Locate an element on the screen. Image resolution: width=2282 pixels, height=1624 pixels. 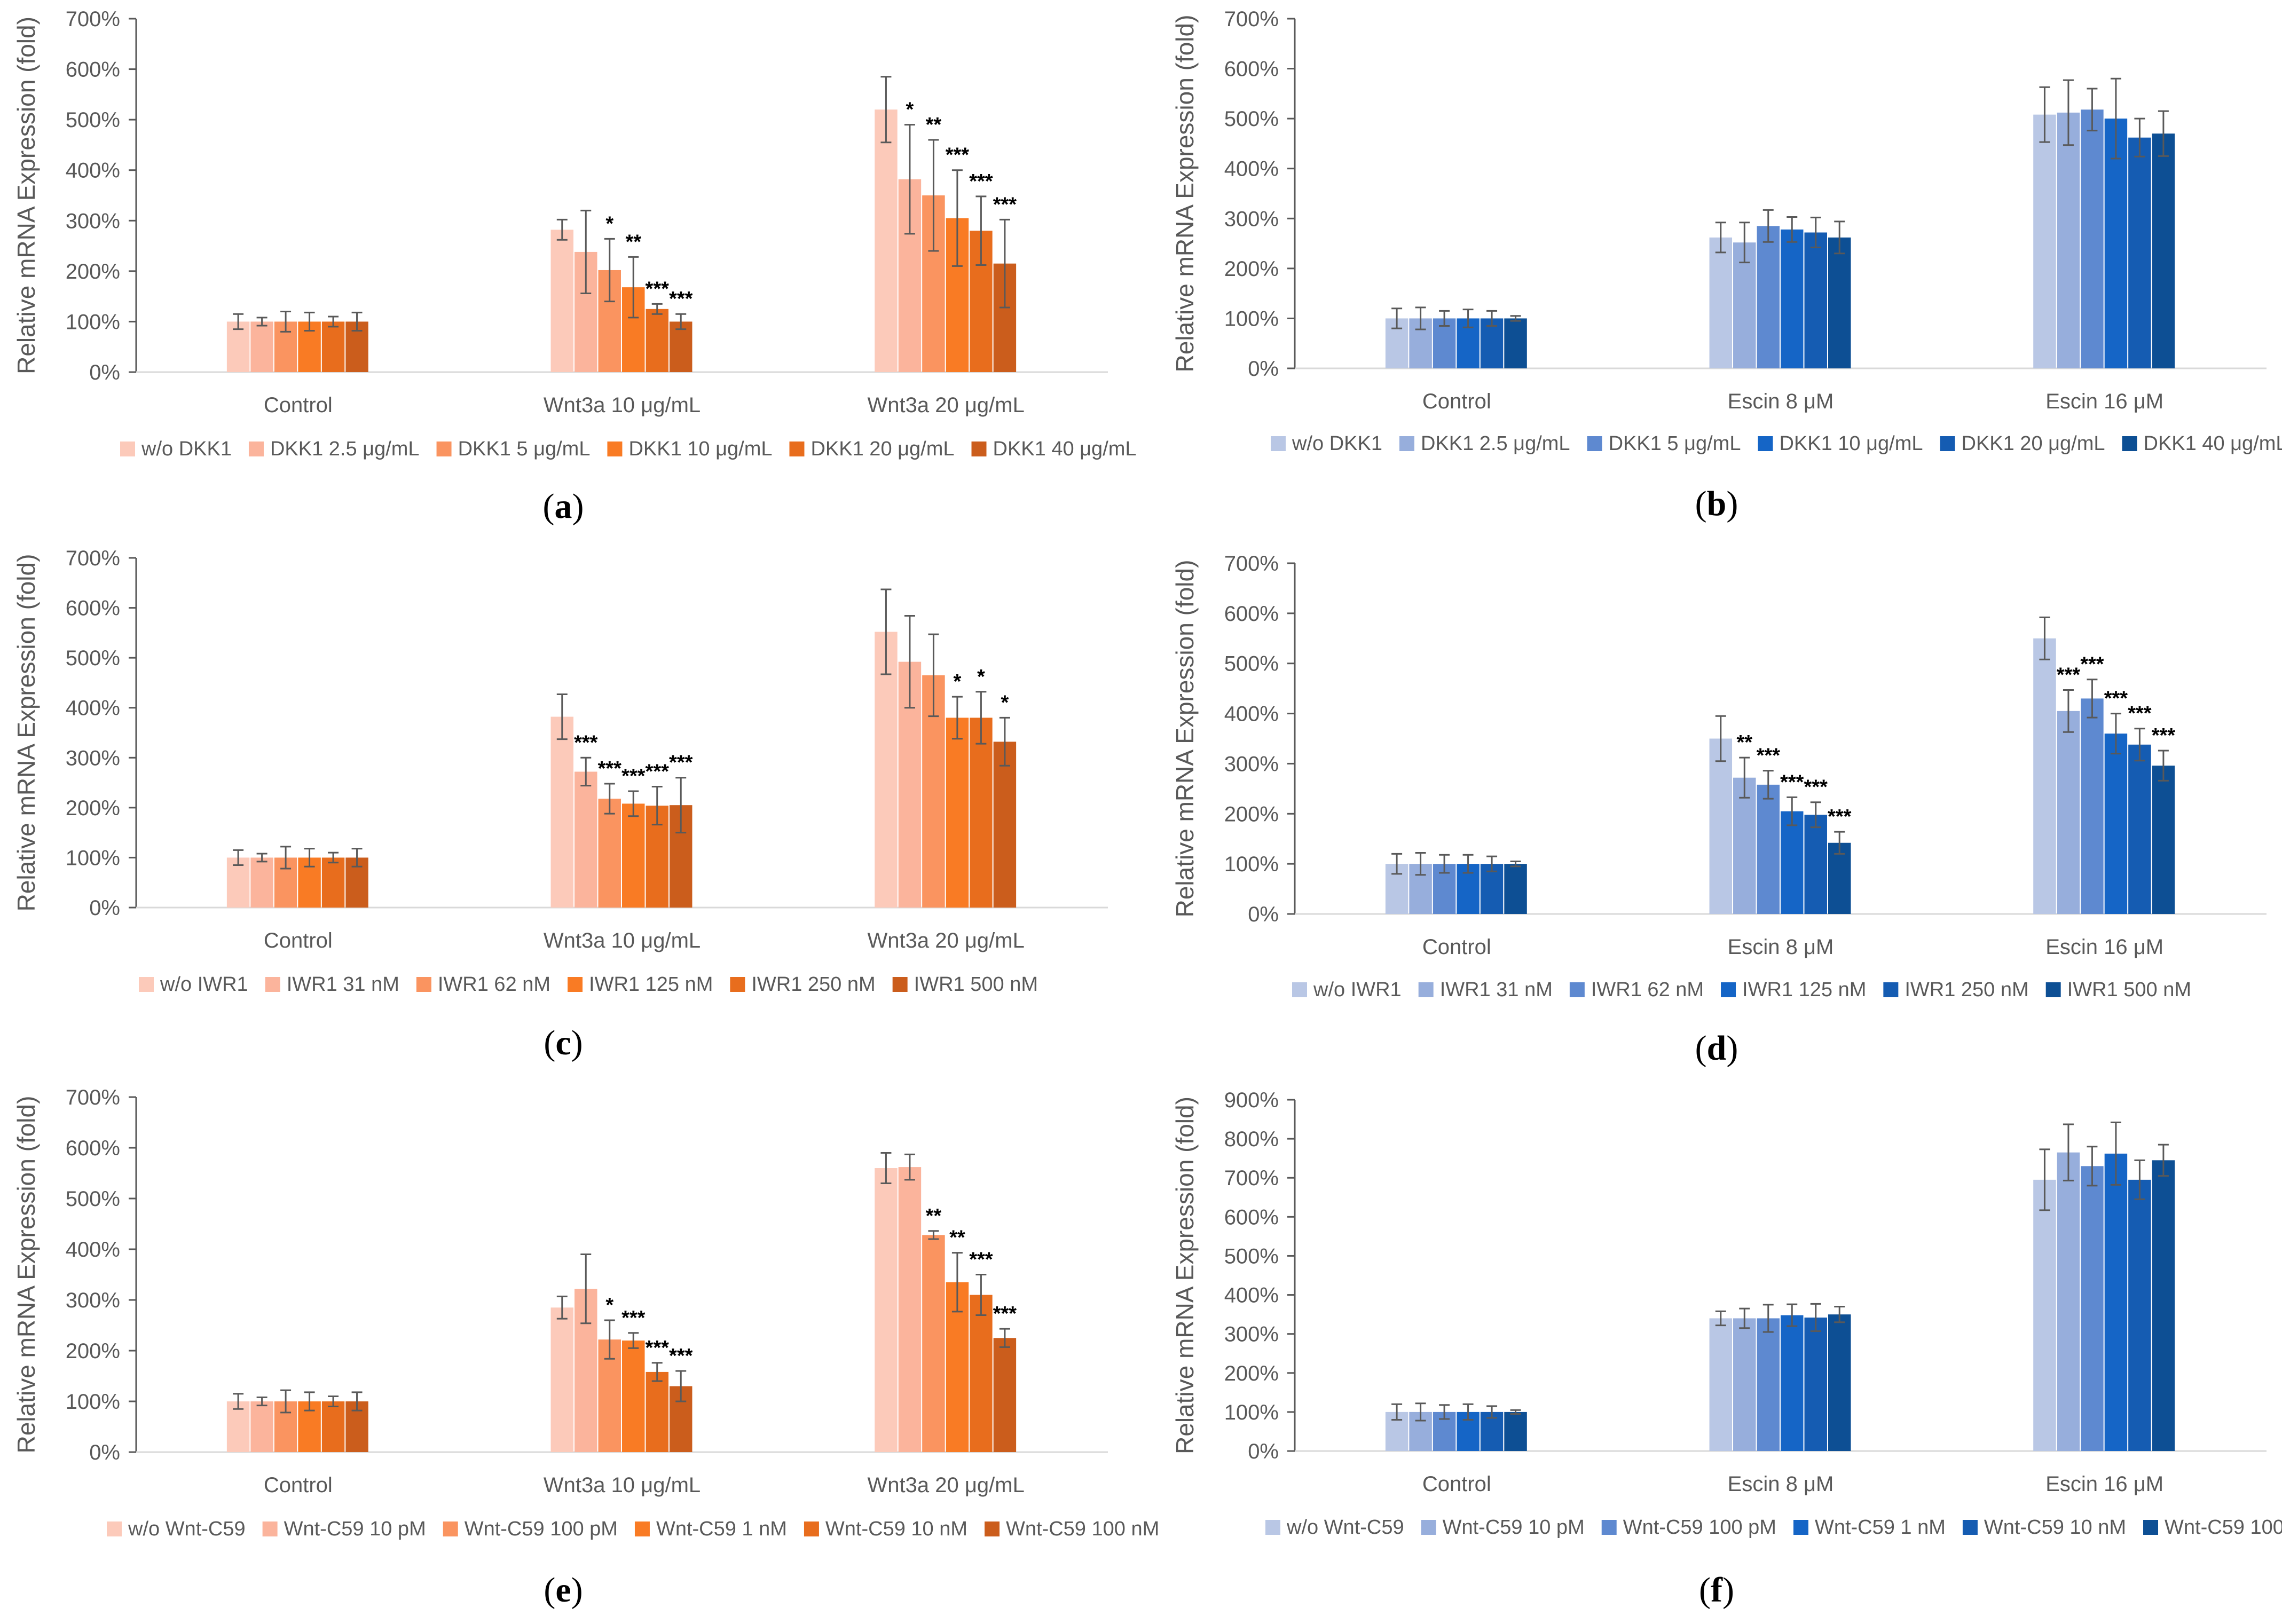
legend-label: w/o DKK1 is located at coordinates (186, 449).